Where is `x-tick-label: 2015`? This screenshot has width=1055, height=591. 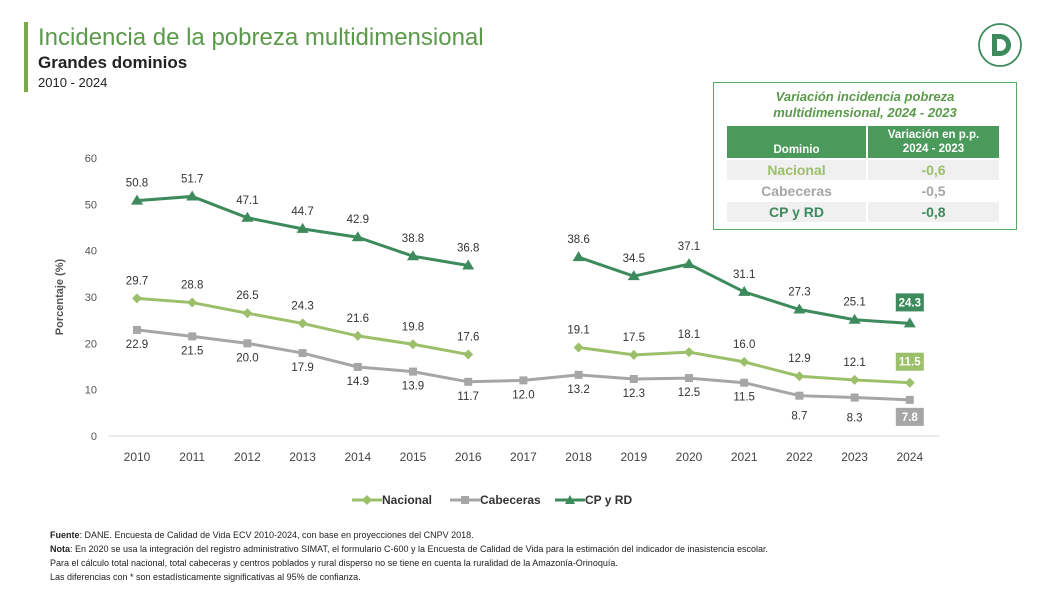 x-tick-label: 2015 is located at coordinates (413, 457).